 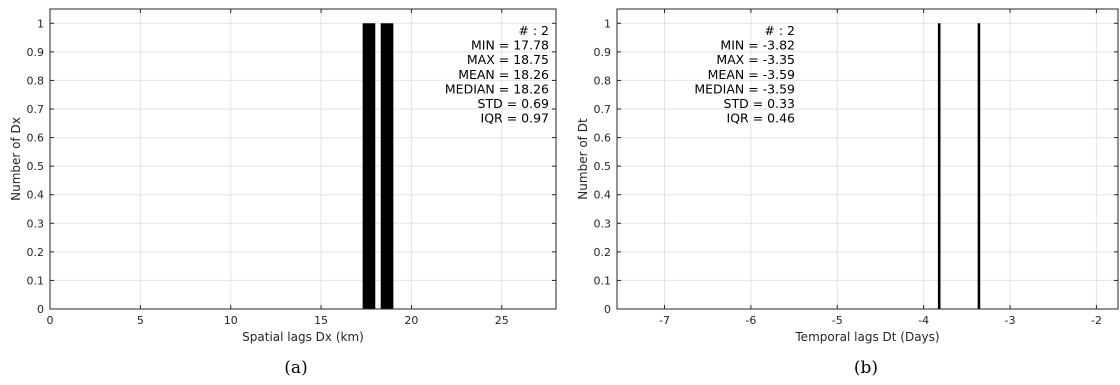 What do you see at coordinates (755, 59) in the screenshot?
I see `stats-line-3: MAX = -3.35` at bounding box center [755, 59].